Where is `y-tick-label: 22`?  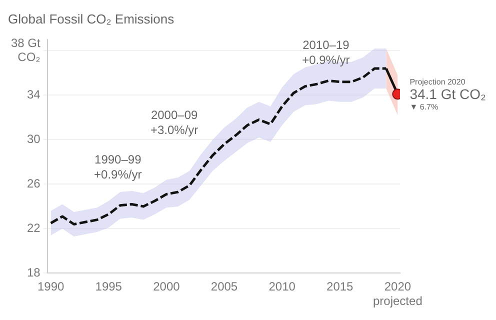 y-tick-label: 22 is located at coordinates (33, 228).